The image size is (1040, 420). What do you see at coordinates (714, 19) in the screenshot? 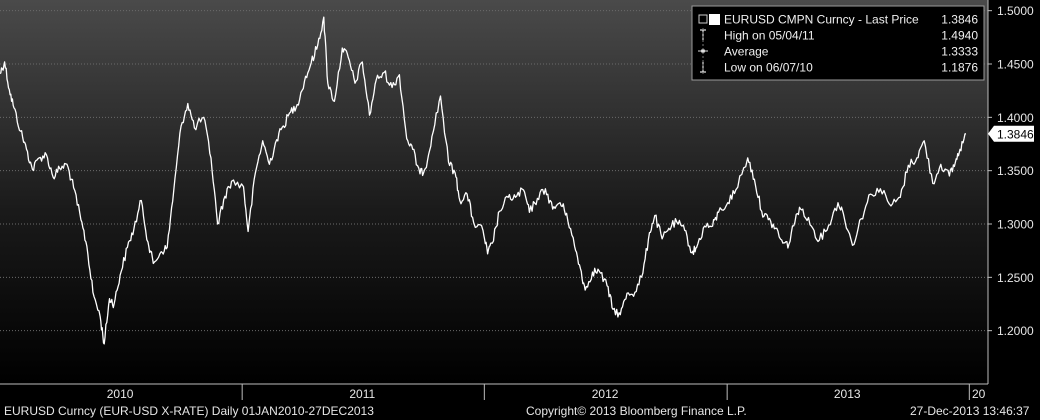
I see `legend-swatch-icon` at bounding box center [714, 19].